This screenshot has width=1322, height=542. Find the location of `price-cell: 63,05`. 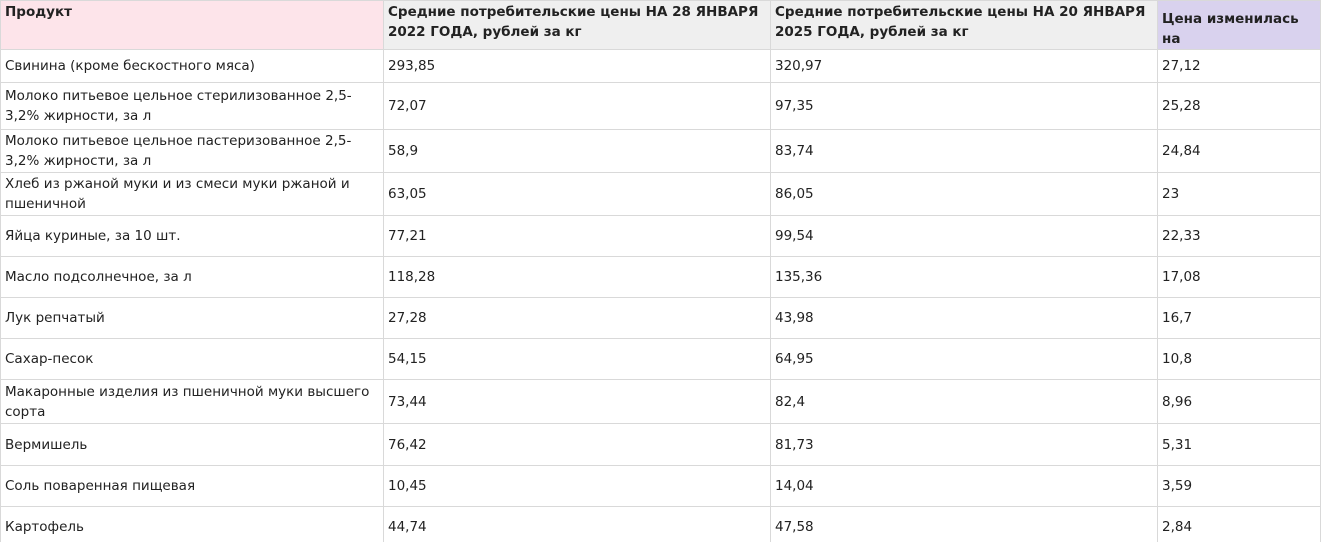

price-cell: 63,05 is located at coordinates (577, 194).